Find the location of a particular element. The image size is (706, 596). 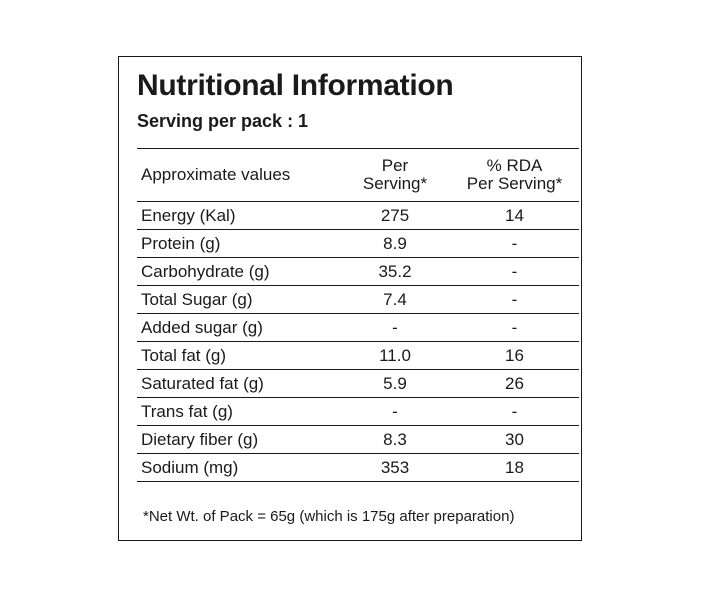

table-row: Trans fat (g) - - is located at coordinates (358, 412).